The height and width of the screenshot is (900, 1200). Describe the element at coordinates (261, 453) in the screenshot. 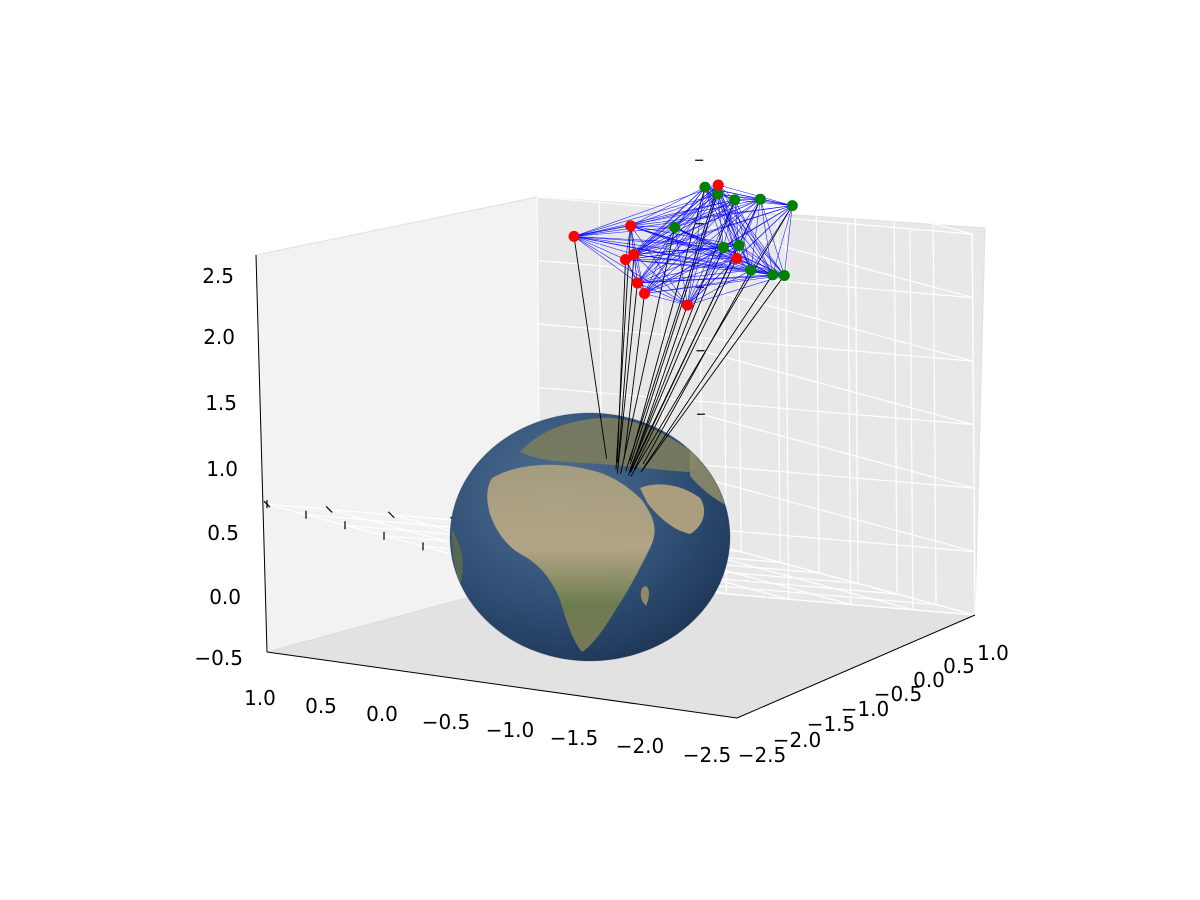

I see `z-axis-line` at that location.